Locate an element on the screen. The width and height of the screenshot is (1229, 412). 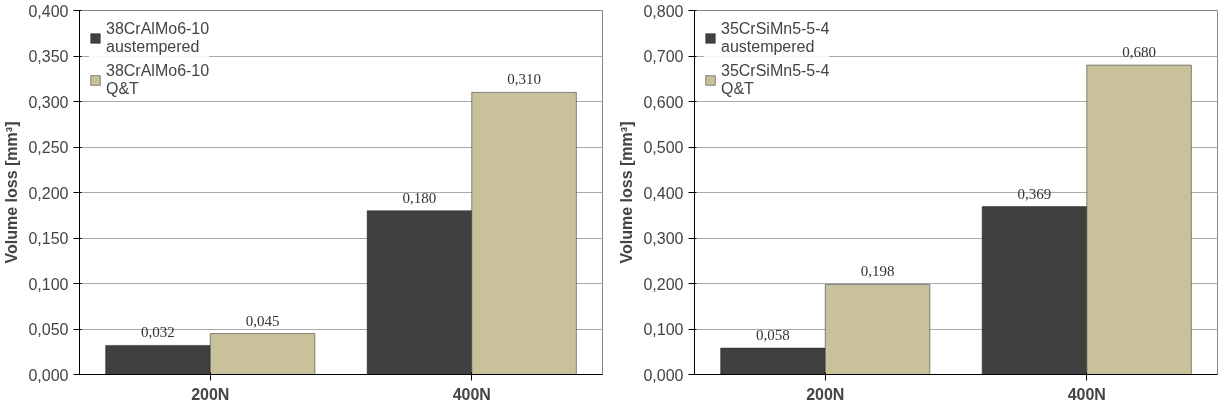
data-label: 0,180 is located at coordinates (419, 197).